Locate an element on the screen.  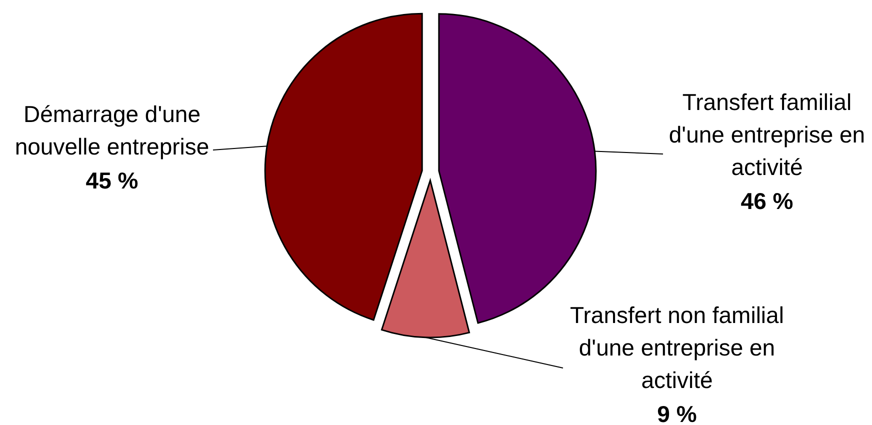
slice-label: Transfert non familial d'une entreprise en activité is located at coordinates (677, 347).